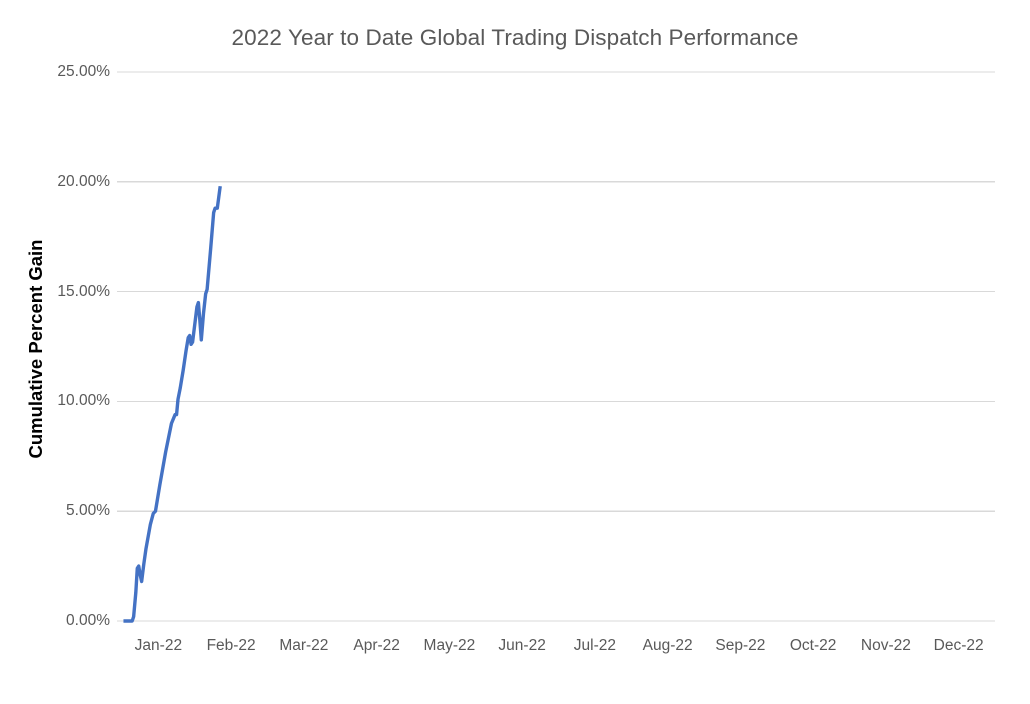 The width and height of the screenshot is (1030, 704). I want to click on x-axis-label: Oct-22, so click(813, 645).